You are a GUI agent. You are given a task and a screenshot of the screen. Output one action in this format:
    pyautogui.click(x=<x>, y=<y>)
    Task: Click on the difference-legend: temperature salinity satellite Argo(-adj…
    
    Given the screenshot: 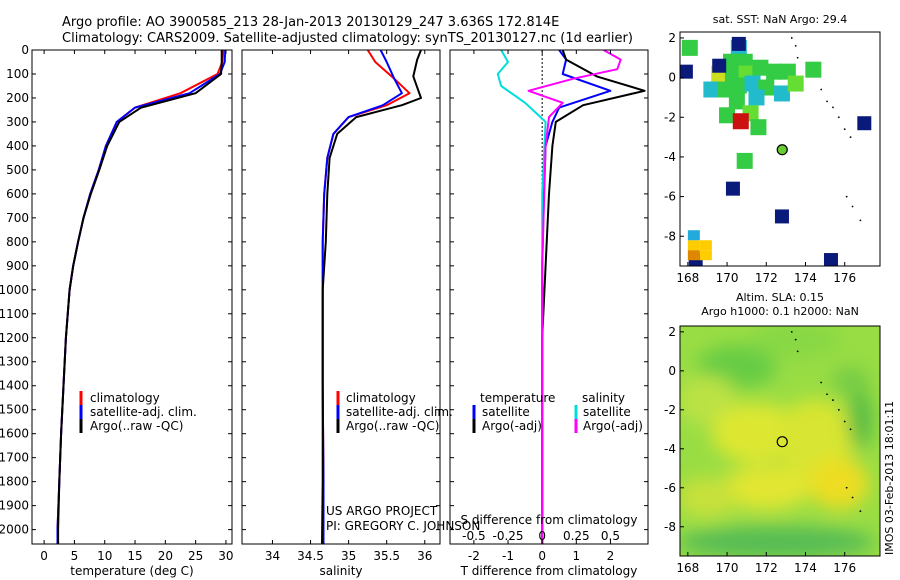 What is the action you would take?
    pyautogui.click(x=557, y=412)
    